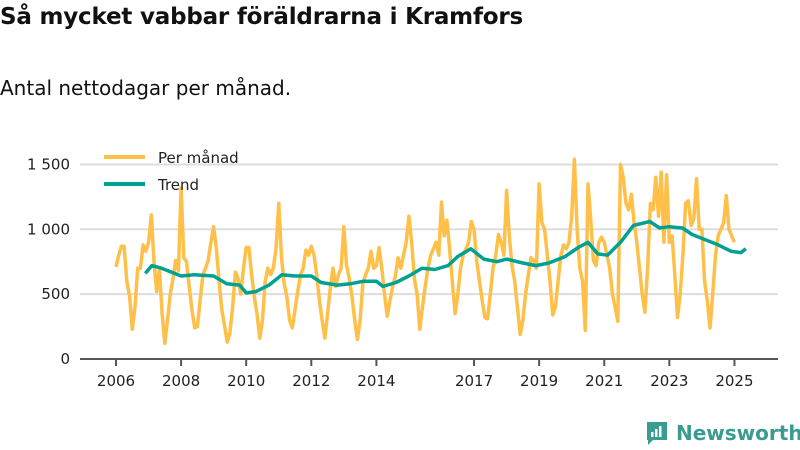  What do you see at coordinates (311, 381) in the screenshot?
I see `x-tick-label: 2012` at bounding box center [311, 381].